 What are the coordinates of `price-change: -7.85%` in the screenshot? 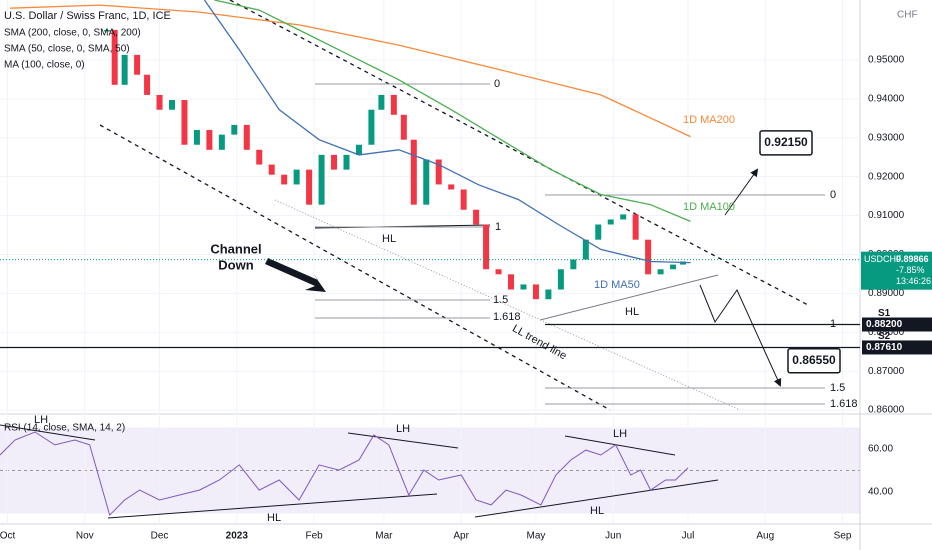 It's located at (910, 270).